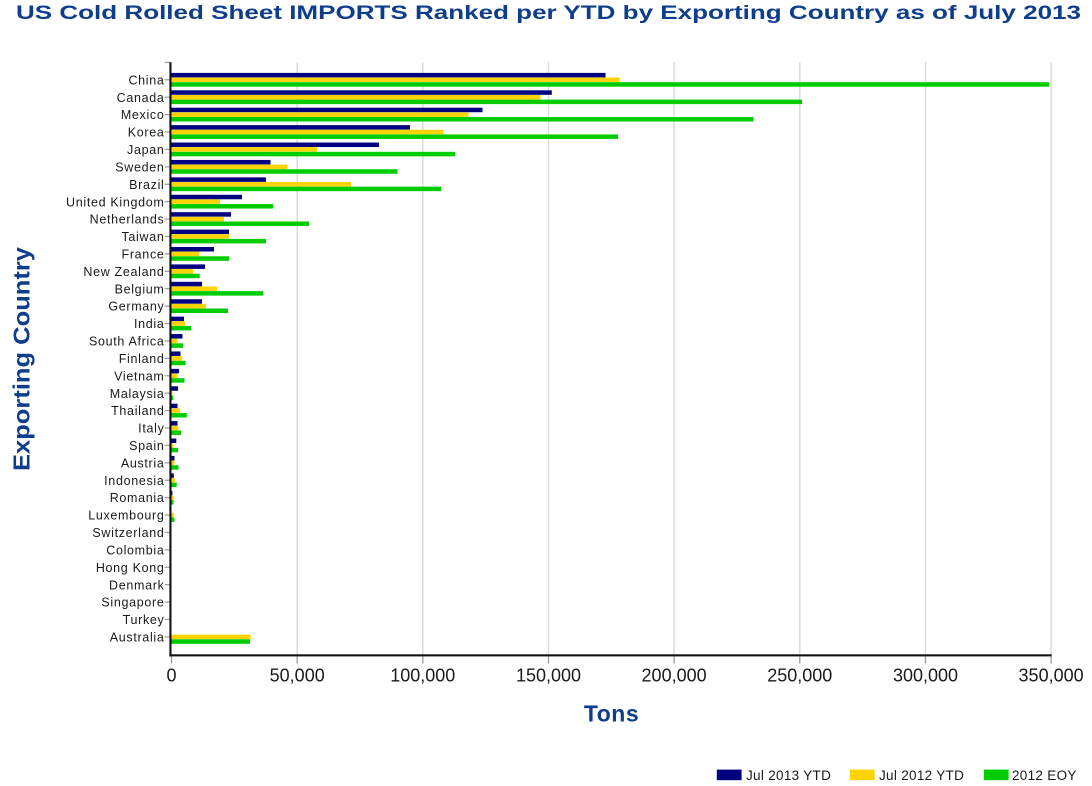 This screenshot has width=1092, height=786. What do you see at coordinates (143, 115) in the screenshot?
I see `svg-text: Mexico` at bounding box center [143, 115].